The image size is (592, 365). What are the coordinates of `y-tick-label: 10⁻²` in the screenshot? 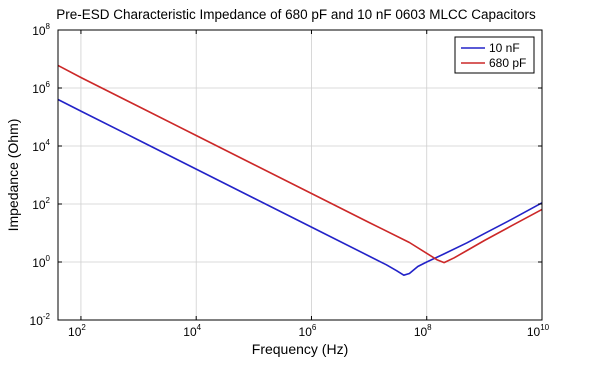 It's located at (40, 320).